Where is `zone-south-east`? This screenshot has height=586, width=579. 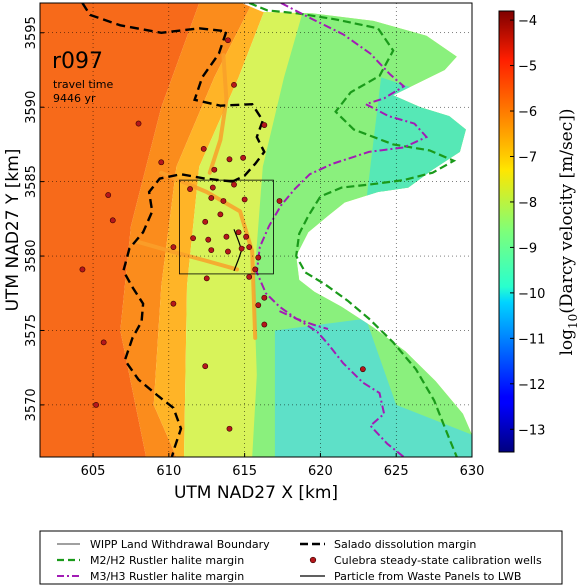
zone-south-east is located at coordinates (373, 387).